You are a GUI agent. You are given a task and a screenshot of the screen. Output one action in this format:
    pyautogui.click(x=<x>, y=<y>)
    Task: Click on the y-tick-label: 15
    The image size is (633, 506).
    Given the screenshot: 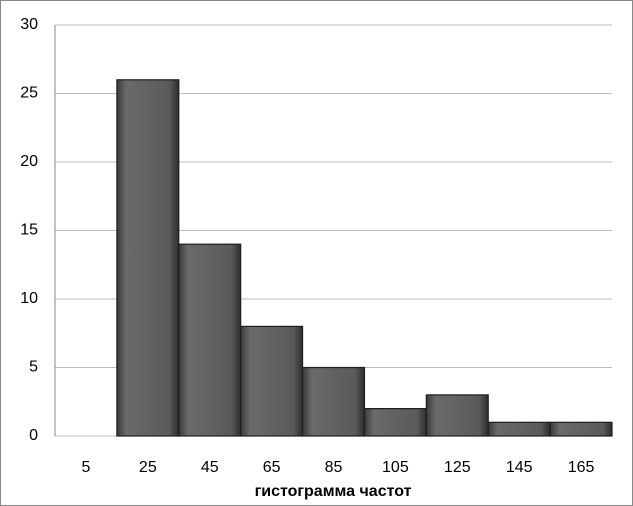 What is the action you would take?
    pyautogui.click(x=29, y=230)
    